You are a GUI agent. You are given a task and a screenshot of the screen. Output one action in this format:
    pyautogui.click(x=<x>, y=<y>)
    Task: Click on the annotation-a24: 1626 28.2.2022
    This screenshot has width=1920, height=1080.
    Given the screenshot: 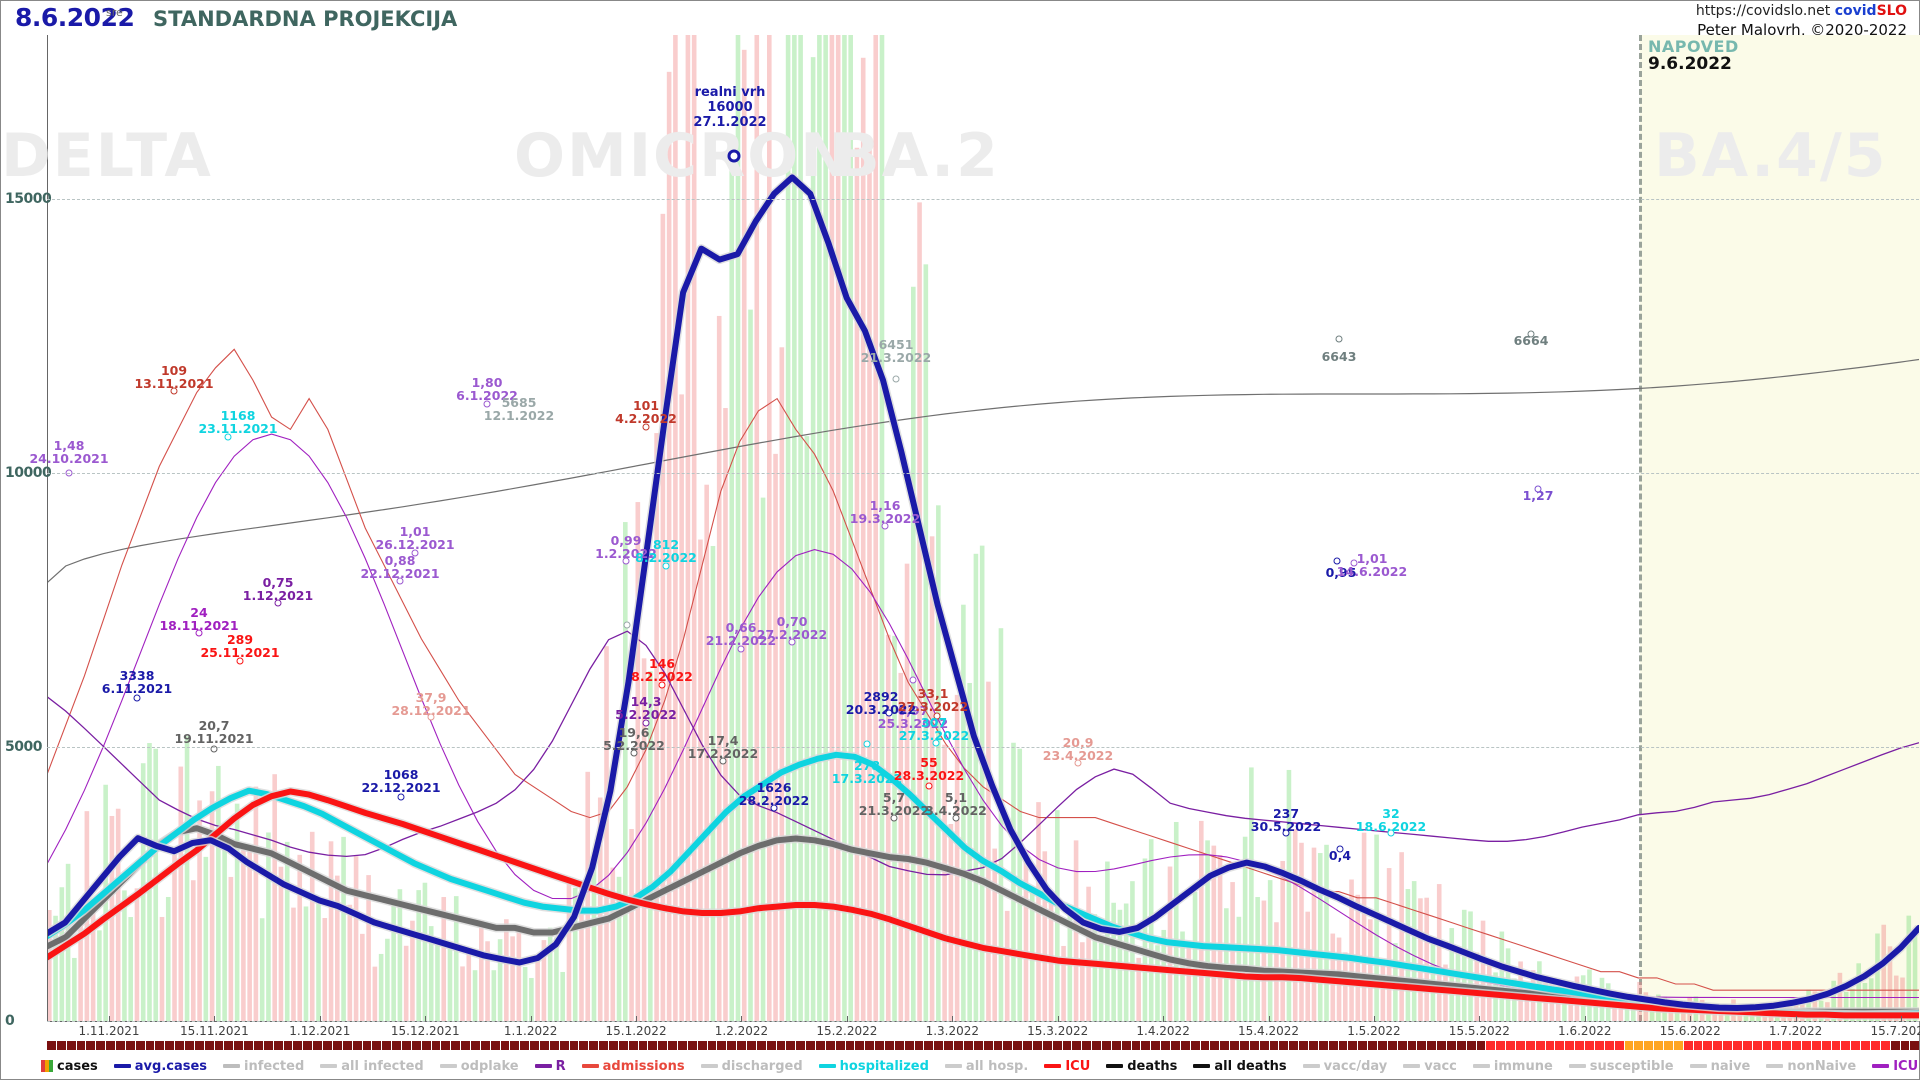 What is the action you would take?
    pyautogui.click(x=774, y=794)
    